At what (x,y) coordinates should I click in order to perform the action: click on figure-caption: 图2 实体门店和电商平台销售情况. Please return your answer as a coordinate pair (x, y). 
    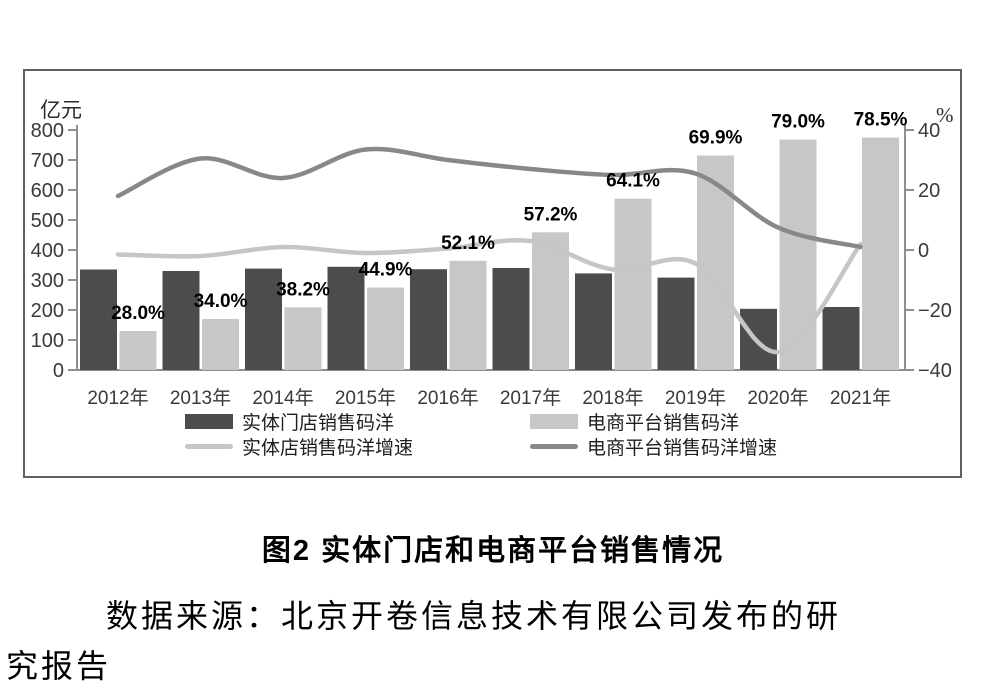
    Looking at the image, I should click on (493, 551).